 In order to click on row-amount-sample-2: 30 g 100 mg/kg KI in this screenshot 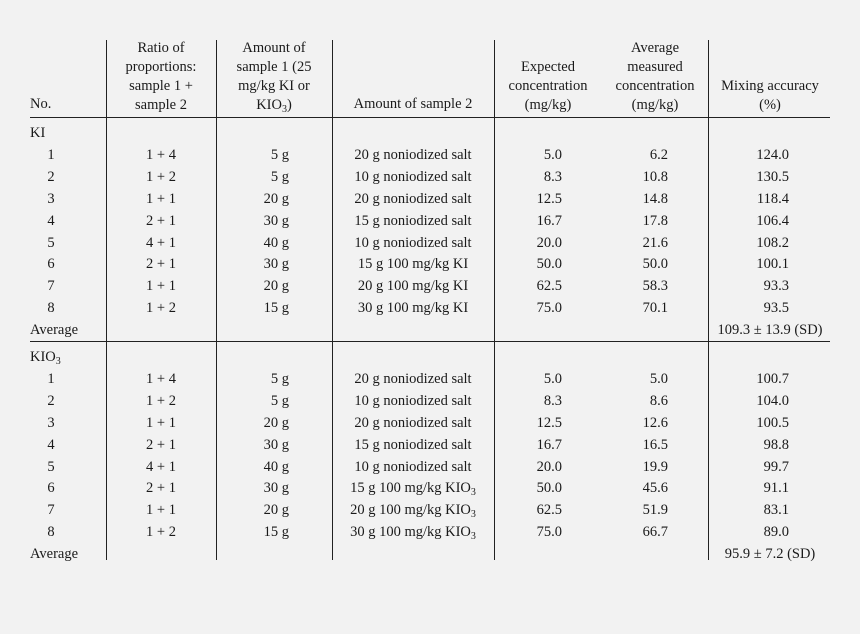, I will do `click(413, 308)`.